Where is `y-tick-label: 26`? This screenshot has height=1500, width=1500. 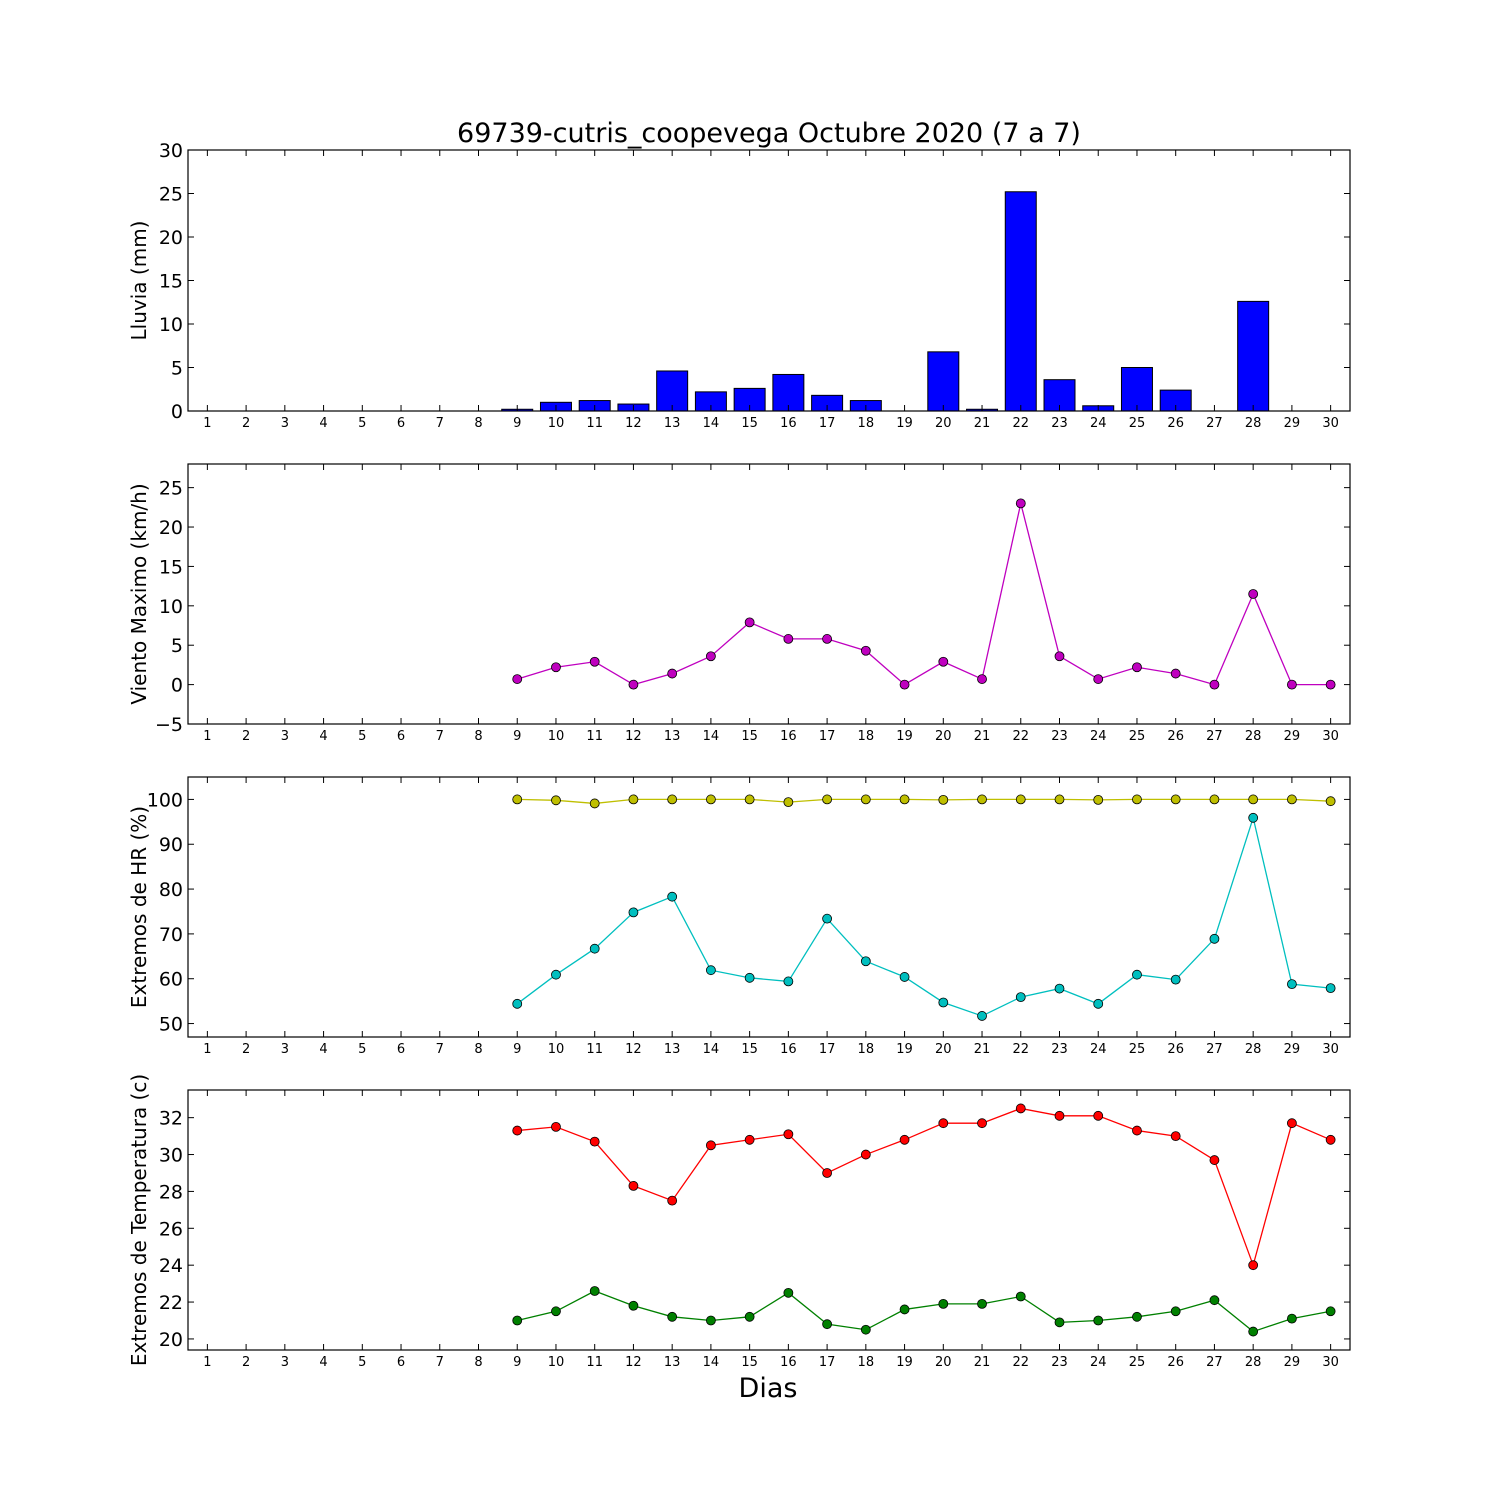 y-tick-label: 26 is located at coordinates (171, 1229).